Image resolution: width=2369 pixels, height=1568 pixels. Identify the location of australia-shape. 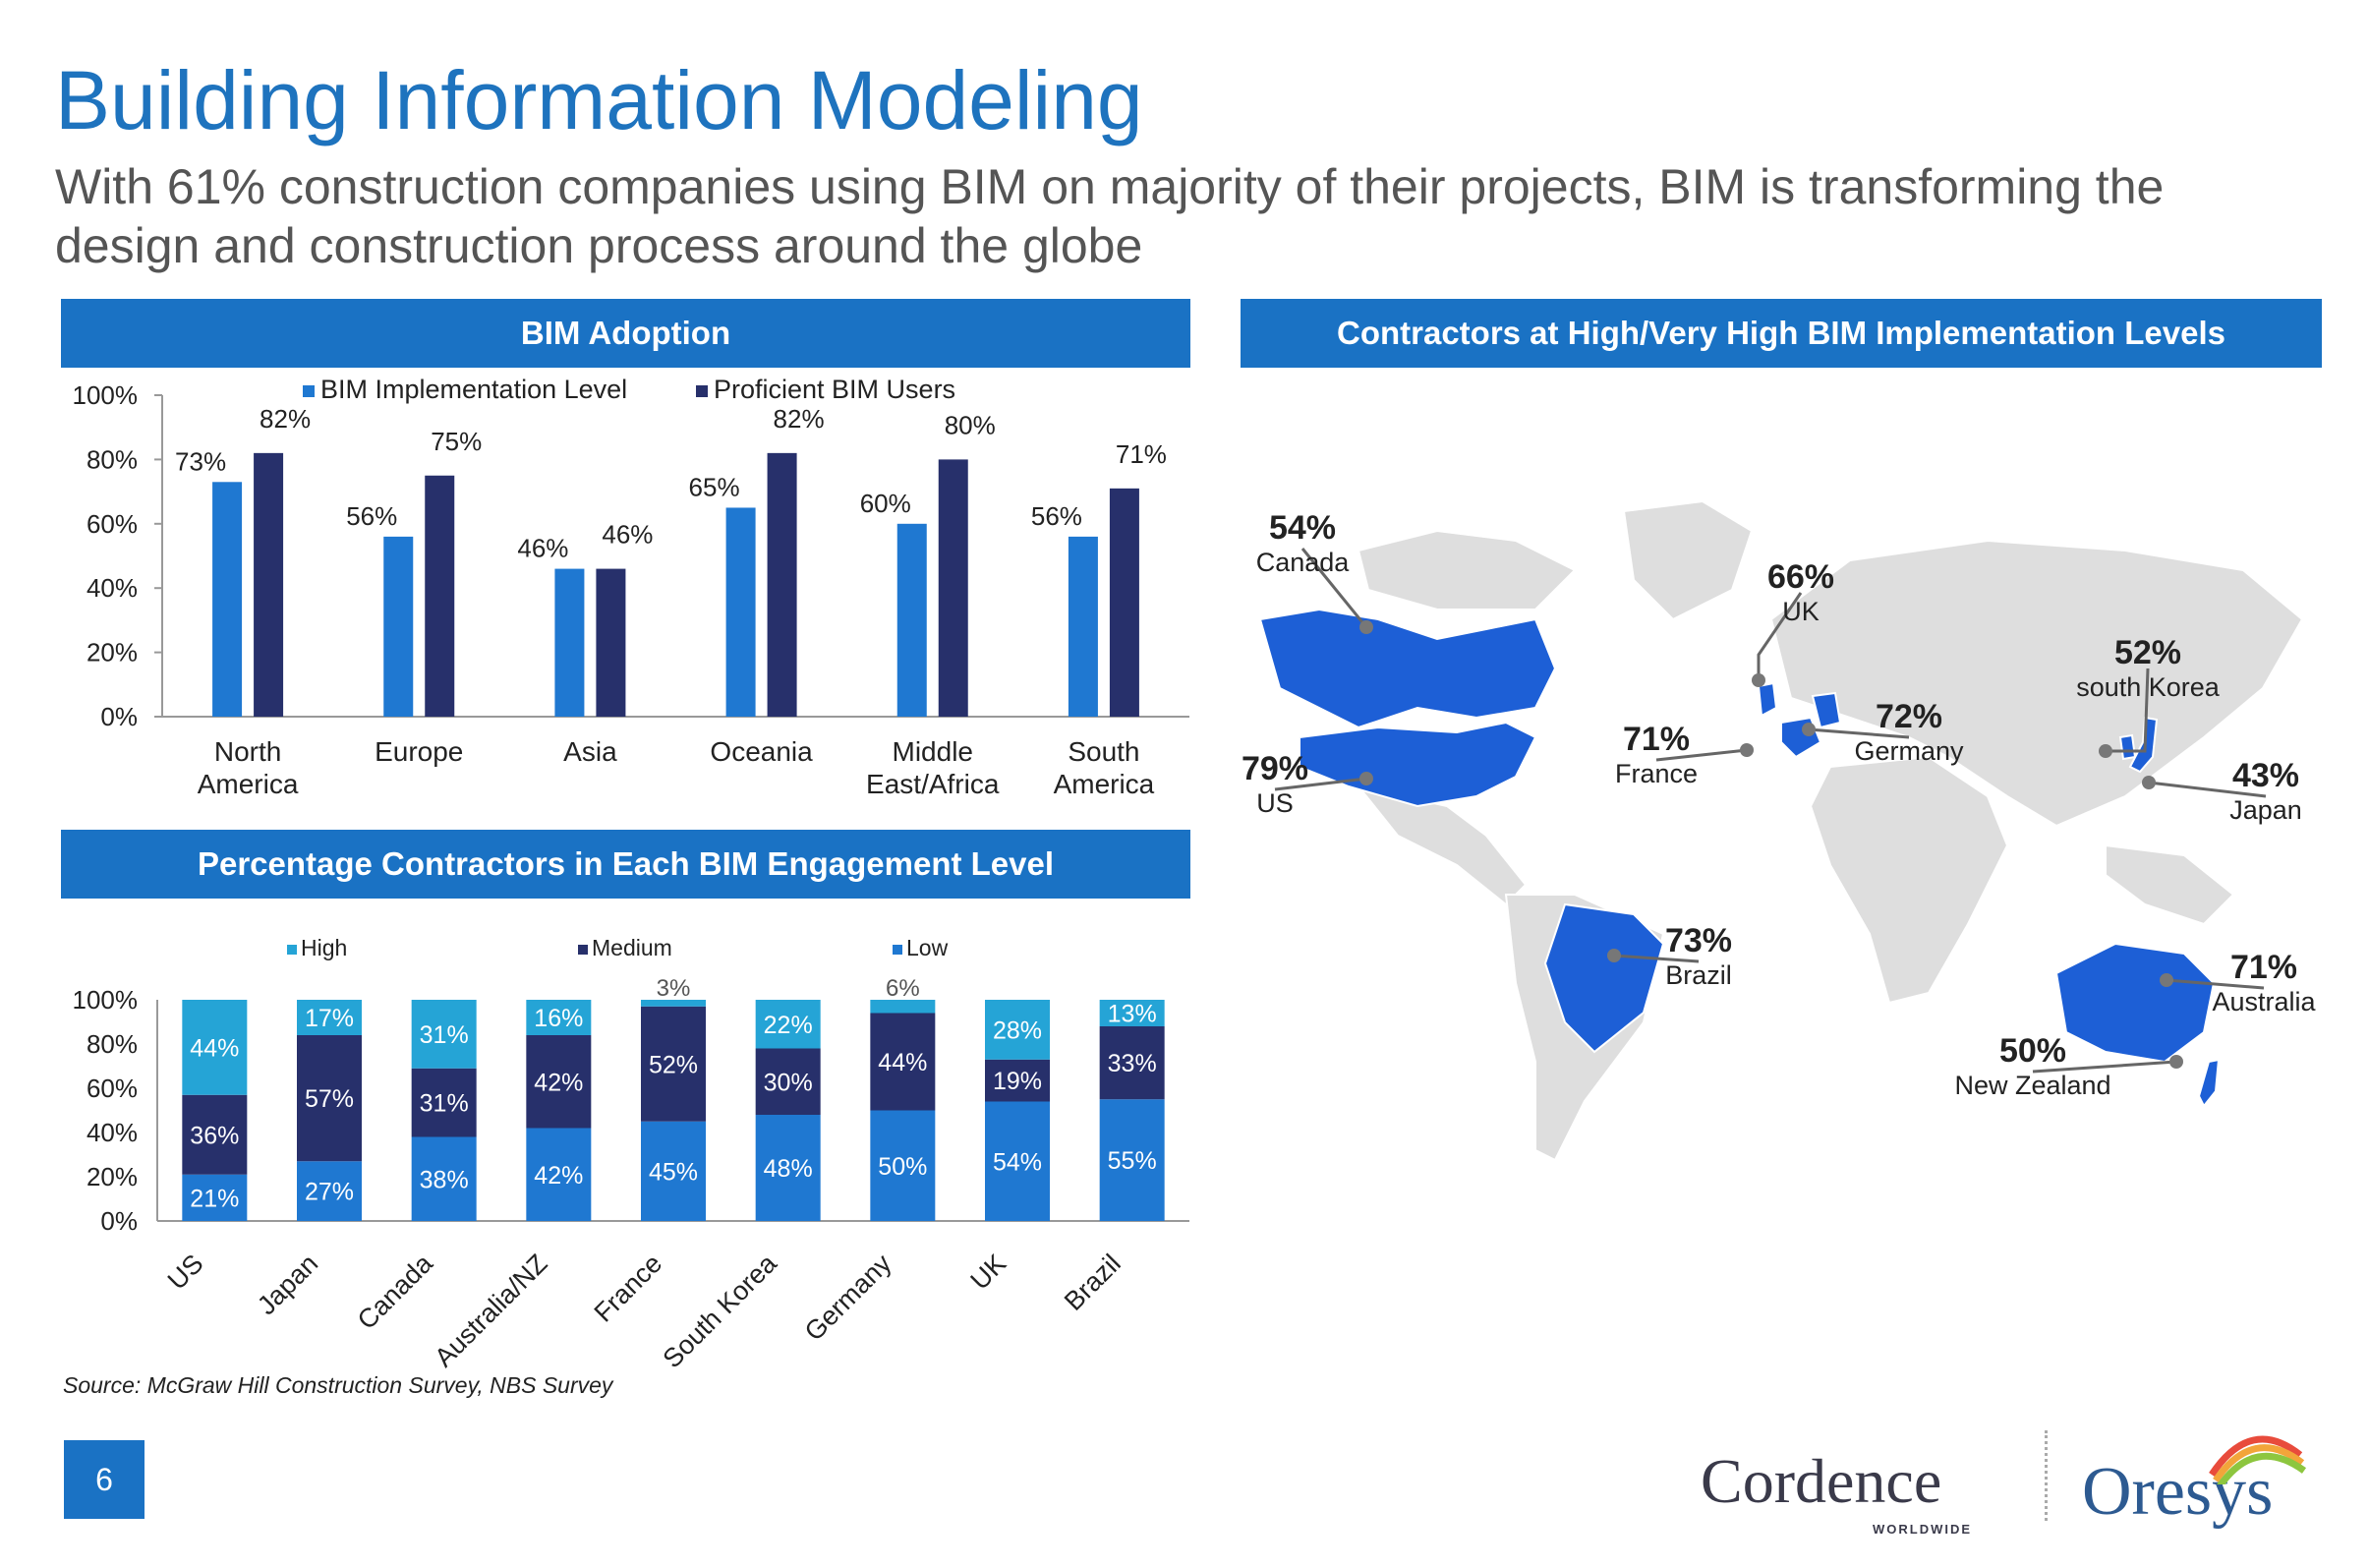
(2135, 1003).